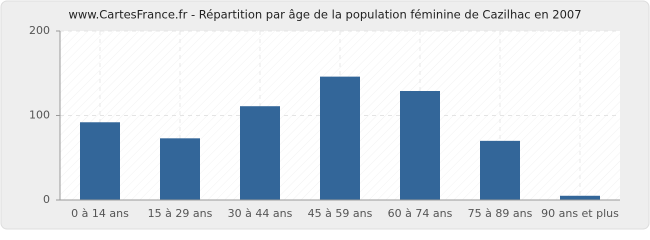  Describe the element at coordinates (100, 213) in the screenshot. I see `x-tick-label: 0 à 14 ans` at that location.